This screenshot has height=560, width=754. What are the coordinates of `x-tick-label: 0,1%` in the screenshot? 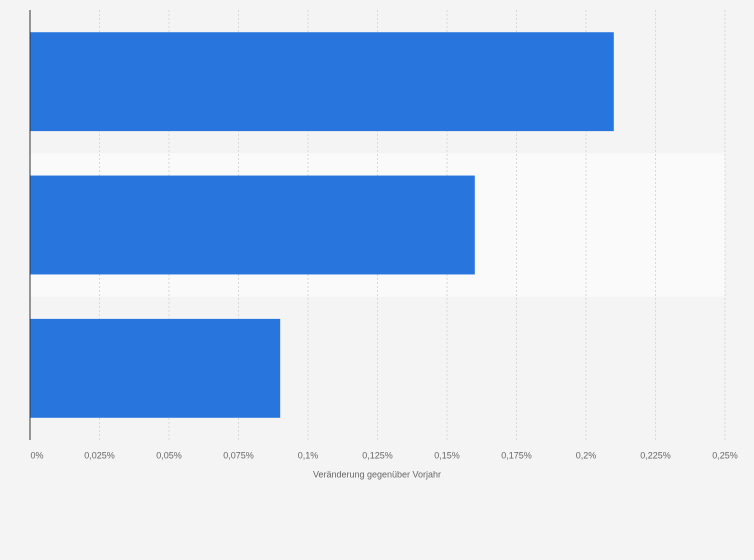 It's located at (308, 455).